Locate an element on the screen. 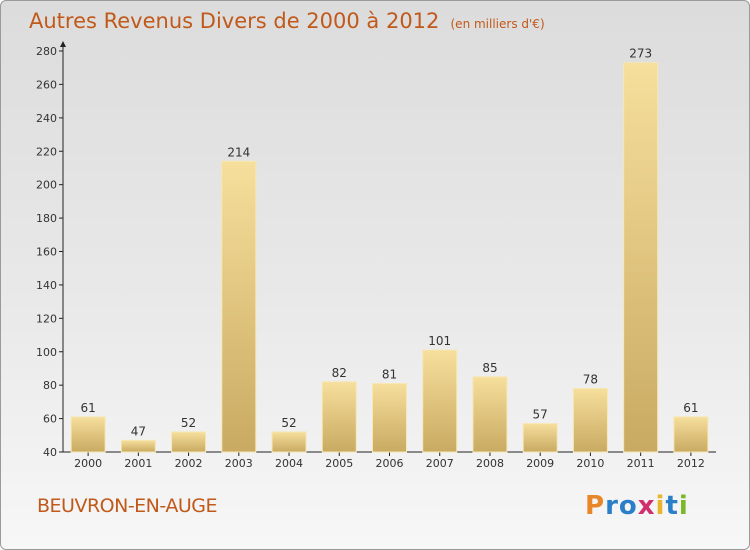 This screenshot has height=550, width=750. bar-value-label: 57 is located at coordinates (540, 415).